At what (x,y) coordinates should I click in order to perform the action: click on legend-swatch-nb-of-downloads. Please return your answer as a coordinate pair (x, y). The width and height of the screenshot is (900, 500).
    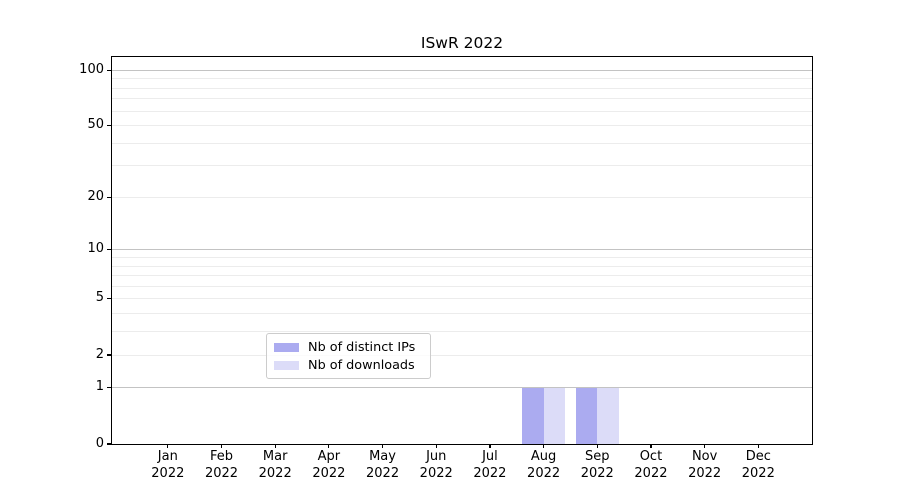
    Looking at the image, I should click on (286, 365).